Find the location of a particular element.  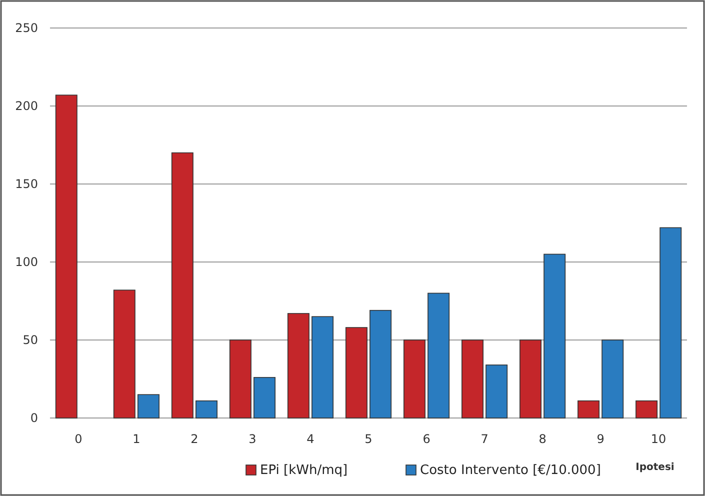

x-tick-label: 8 is located at coordinates (542, 439).